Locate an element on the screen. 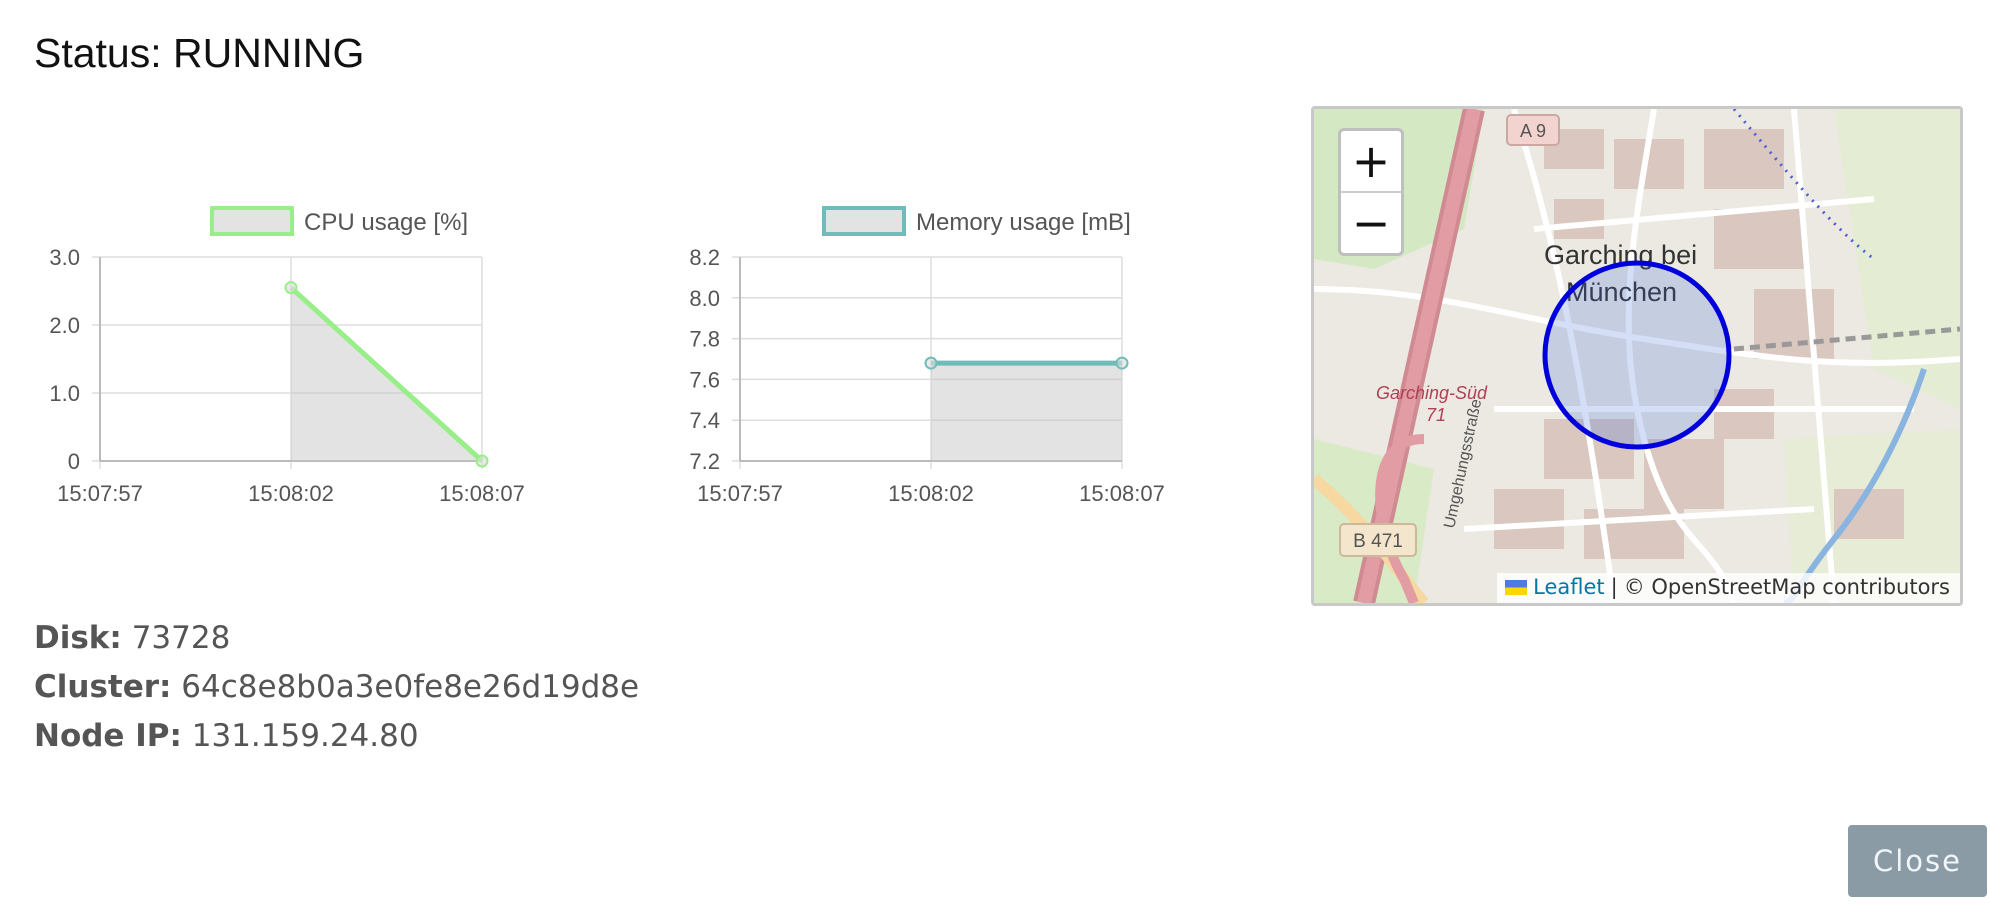  mem-y-tick-label: 7.8 is located at coordinates (704, 339).